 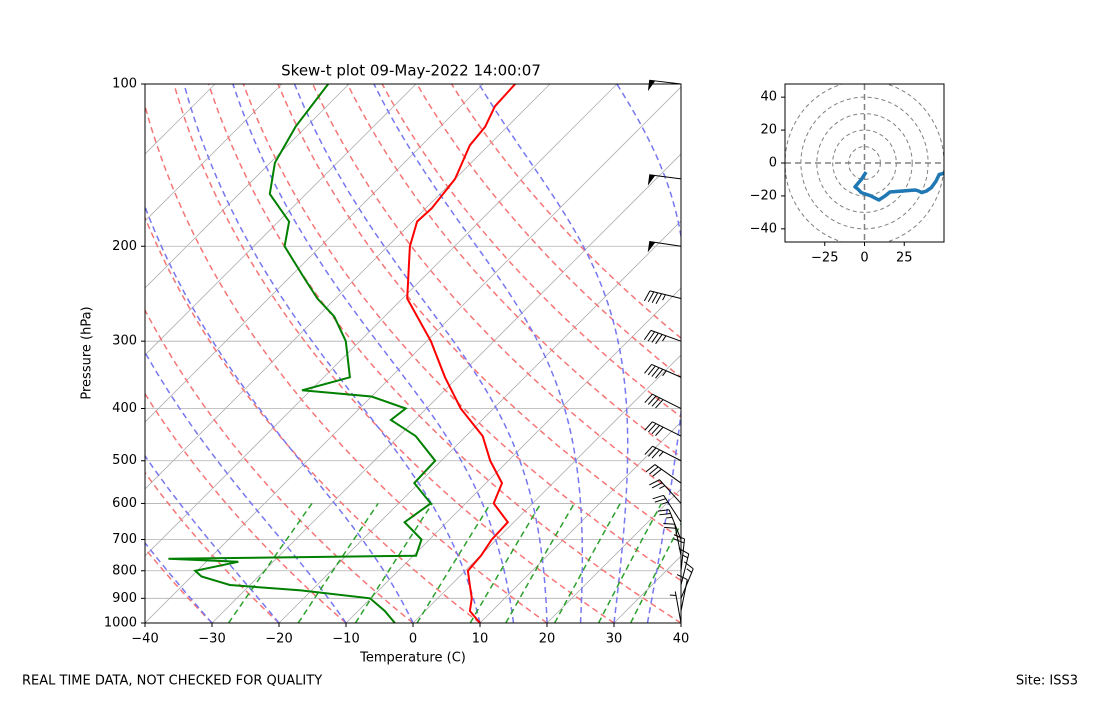 I want to click on y-tick-label: 1000, so click(x=120, y=623).